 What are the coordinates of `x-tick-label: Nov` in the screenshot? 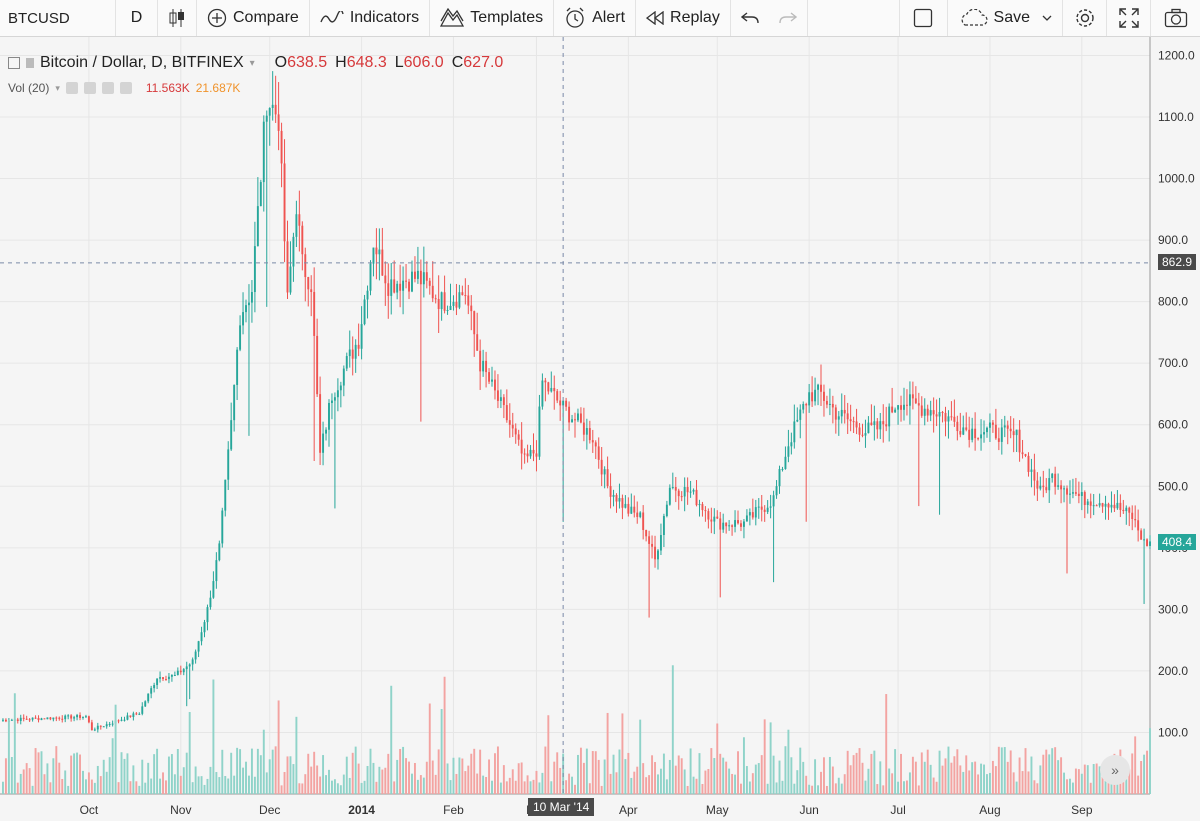 It's located at (180, 810).